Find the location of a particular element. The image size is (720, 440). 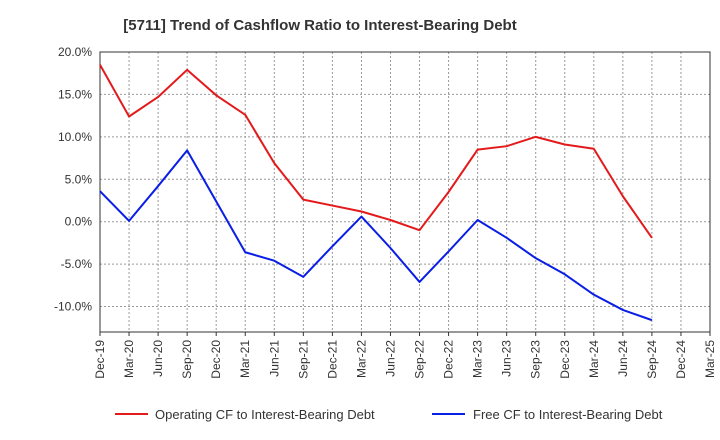

x-tick-label: Dec-23 is located at coordinates (565, 359).